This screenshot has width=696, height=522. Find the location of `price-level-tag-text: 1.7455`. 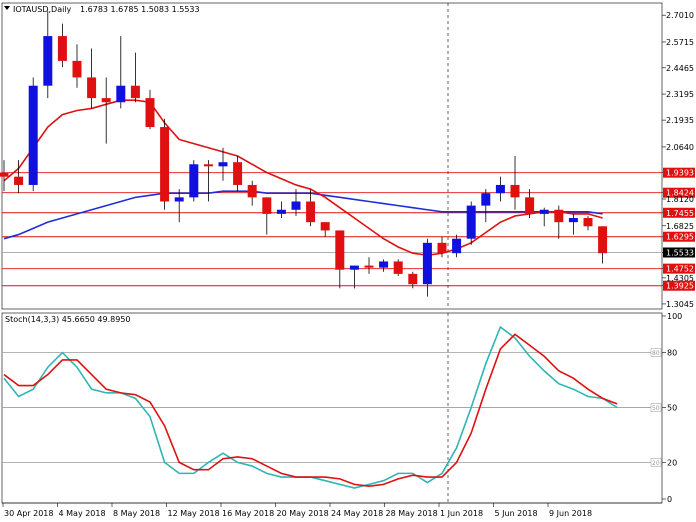

price-level-tag-text: 1.7455 is located at coordinates (680, 213).